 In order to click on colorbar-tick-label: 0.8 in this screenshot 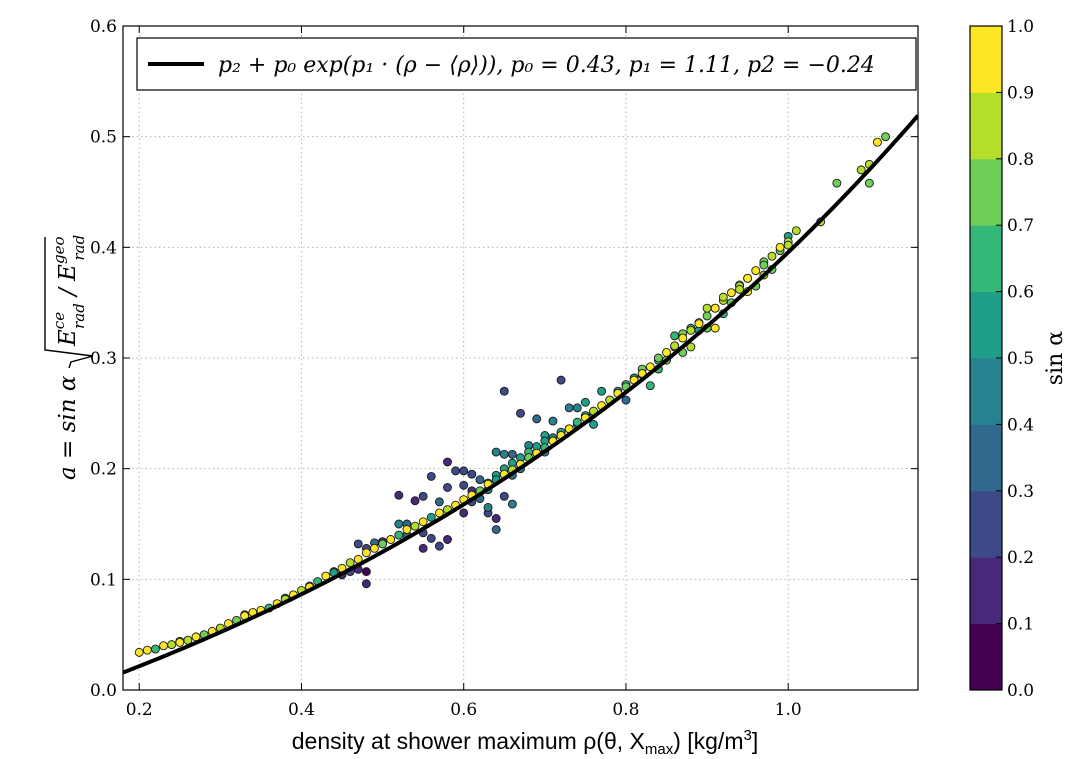, I will do `click(1020, 160)`.